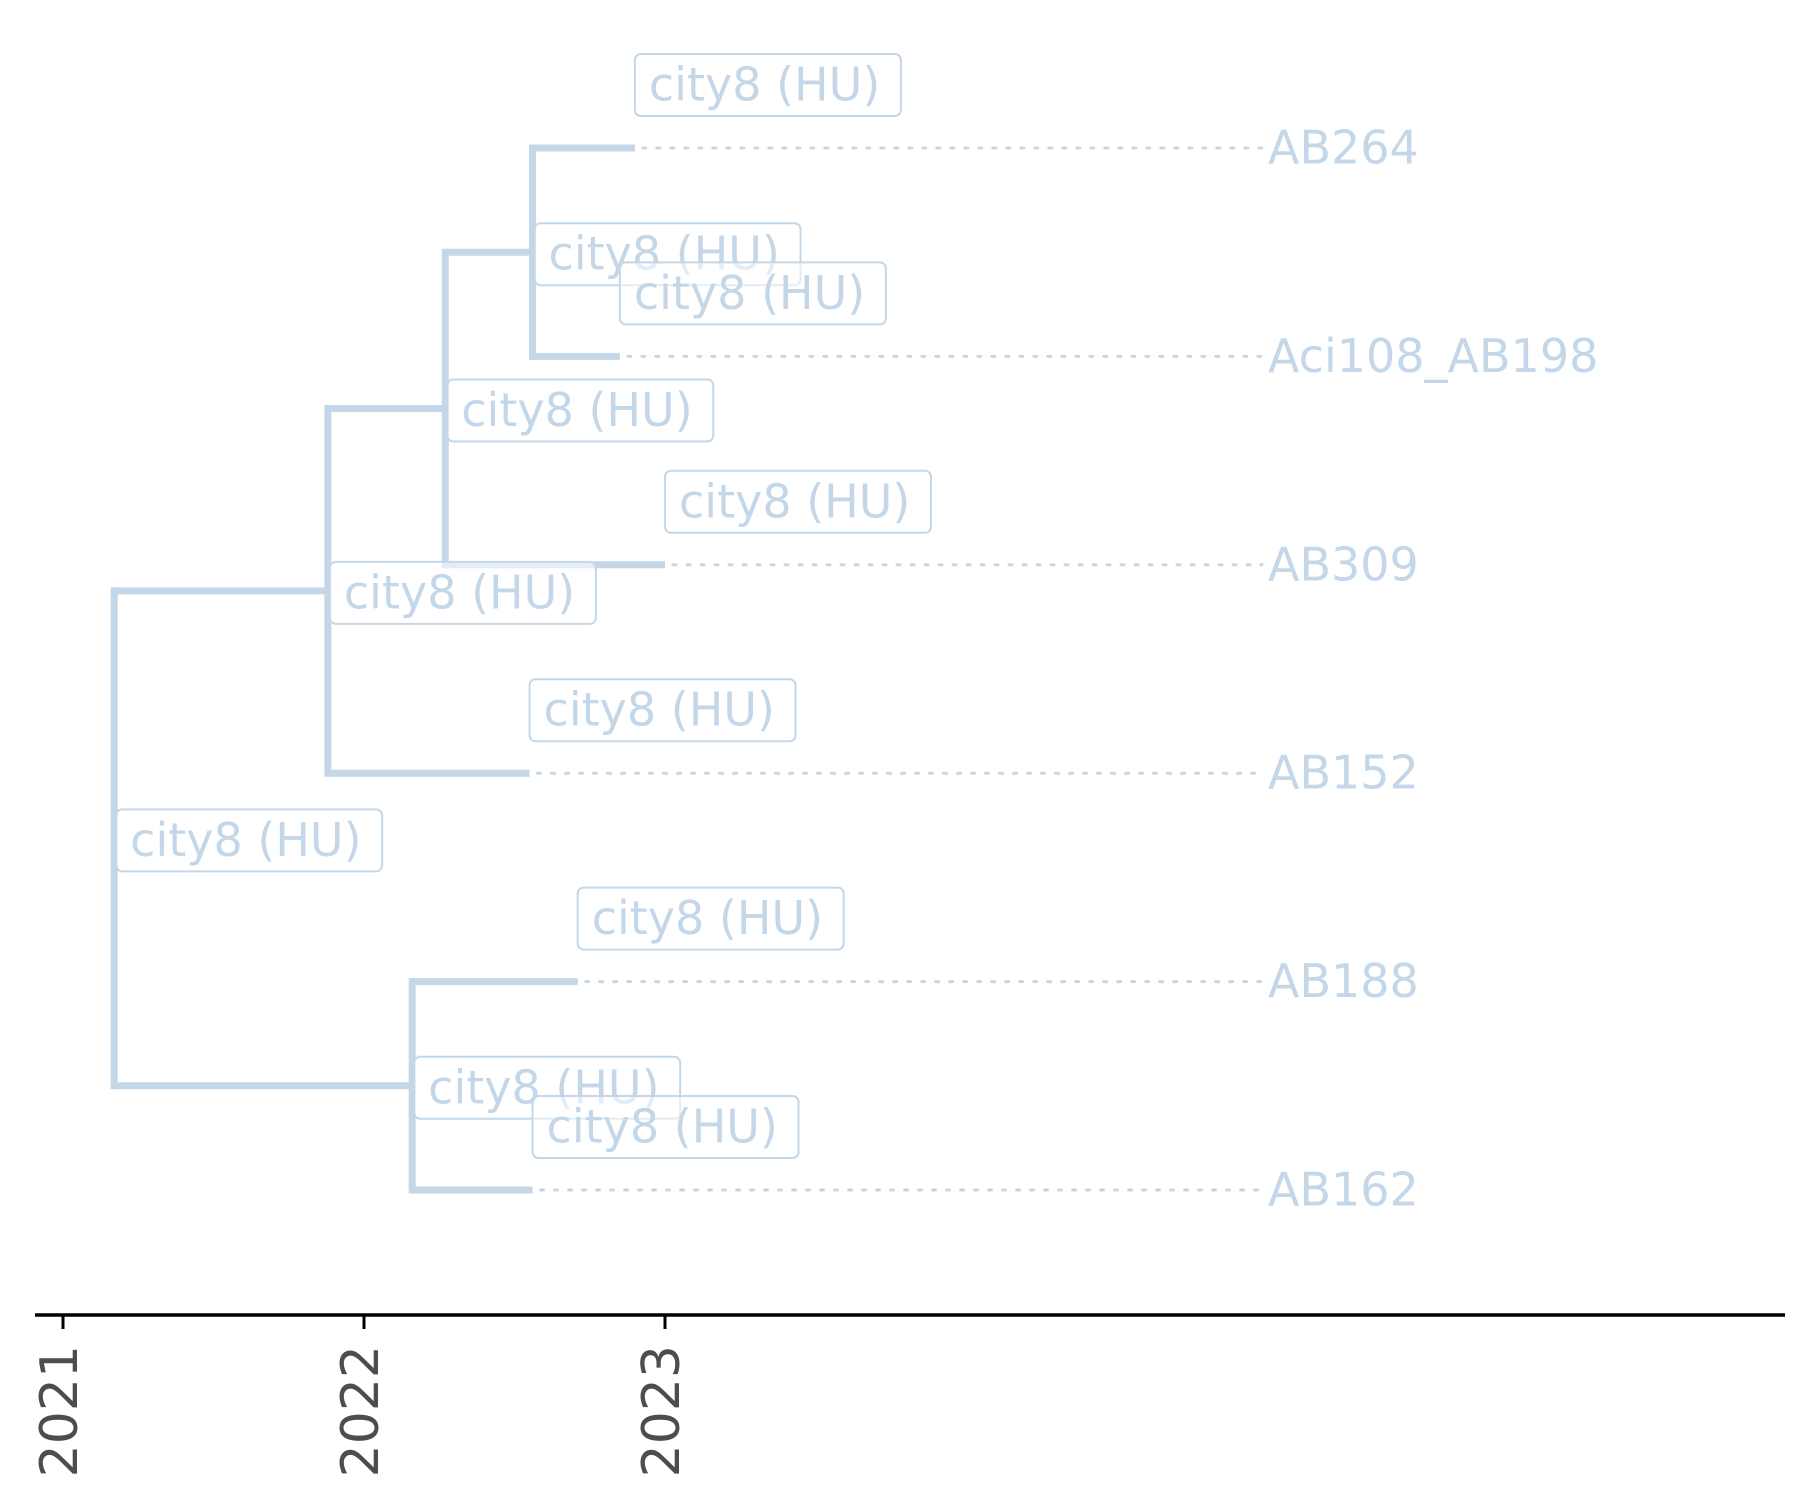  I want to click on x-axis-tick-label-2023: 2023, so click(662, 1411).